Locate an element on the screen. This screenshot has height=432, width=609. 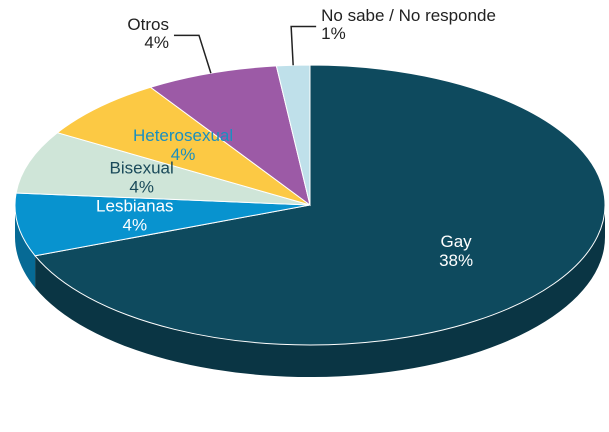
slice-label: Otros is located at coordinates (148, 24).